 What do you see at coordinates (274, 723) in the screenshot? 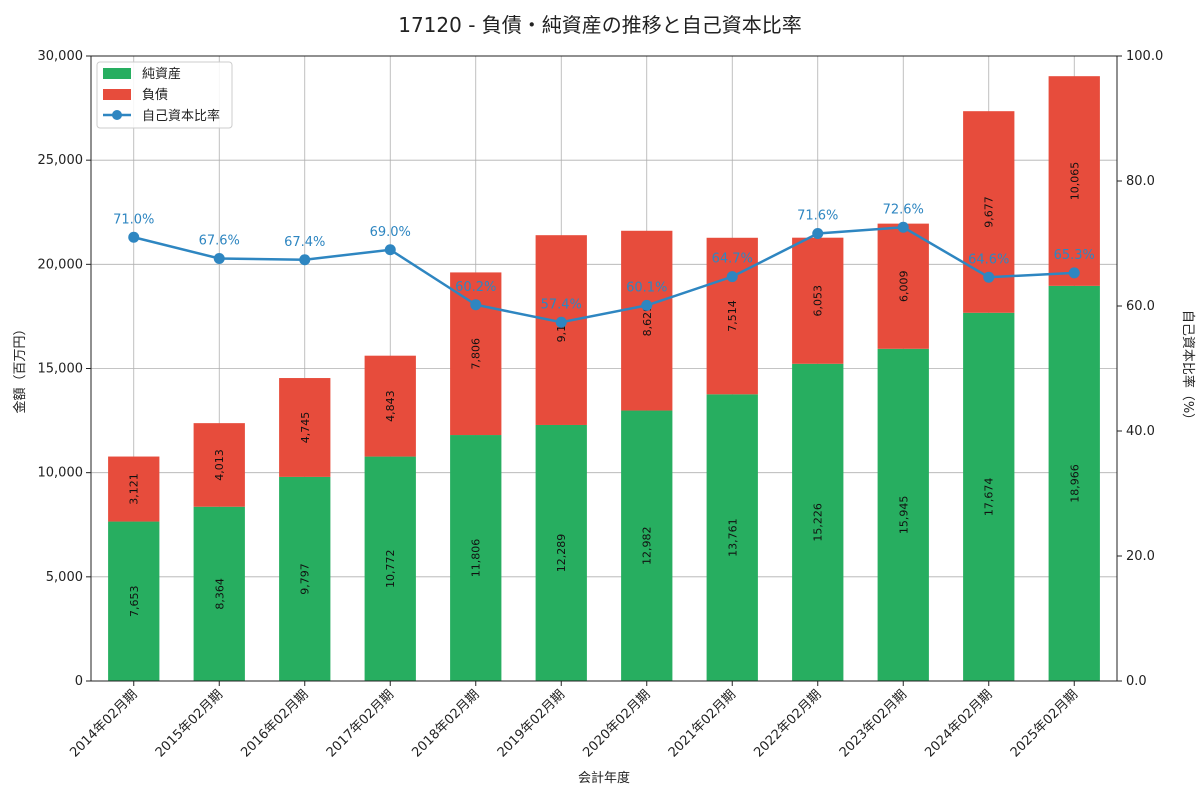
I see `x-tick-label: 2016年02月期` at bounding box center [274, 723].